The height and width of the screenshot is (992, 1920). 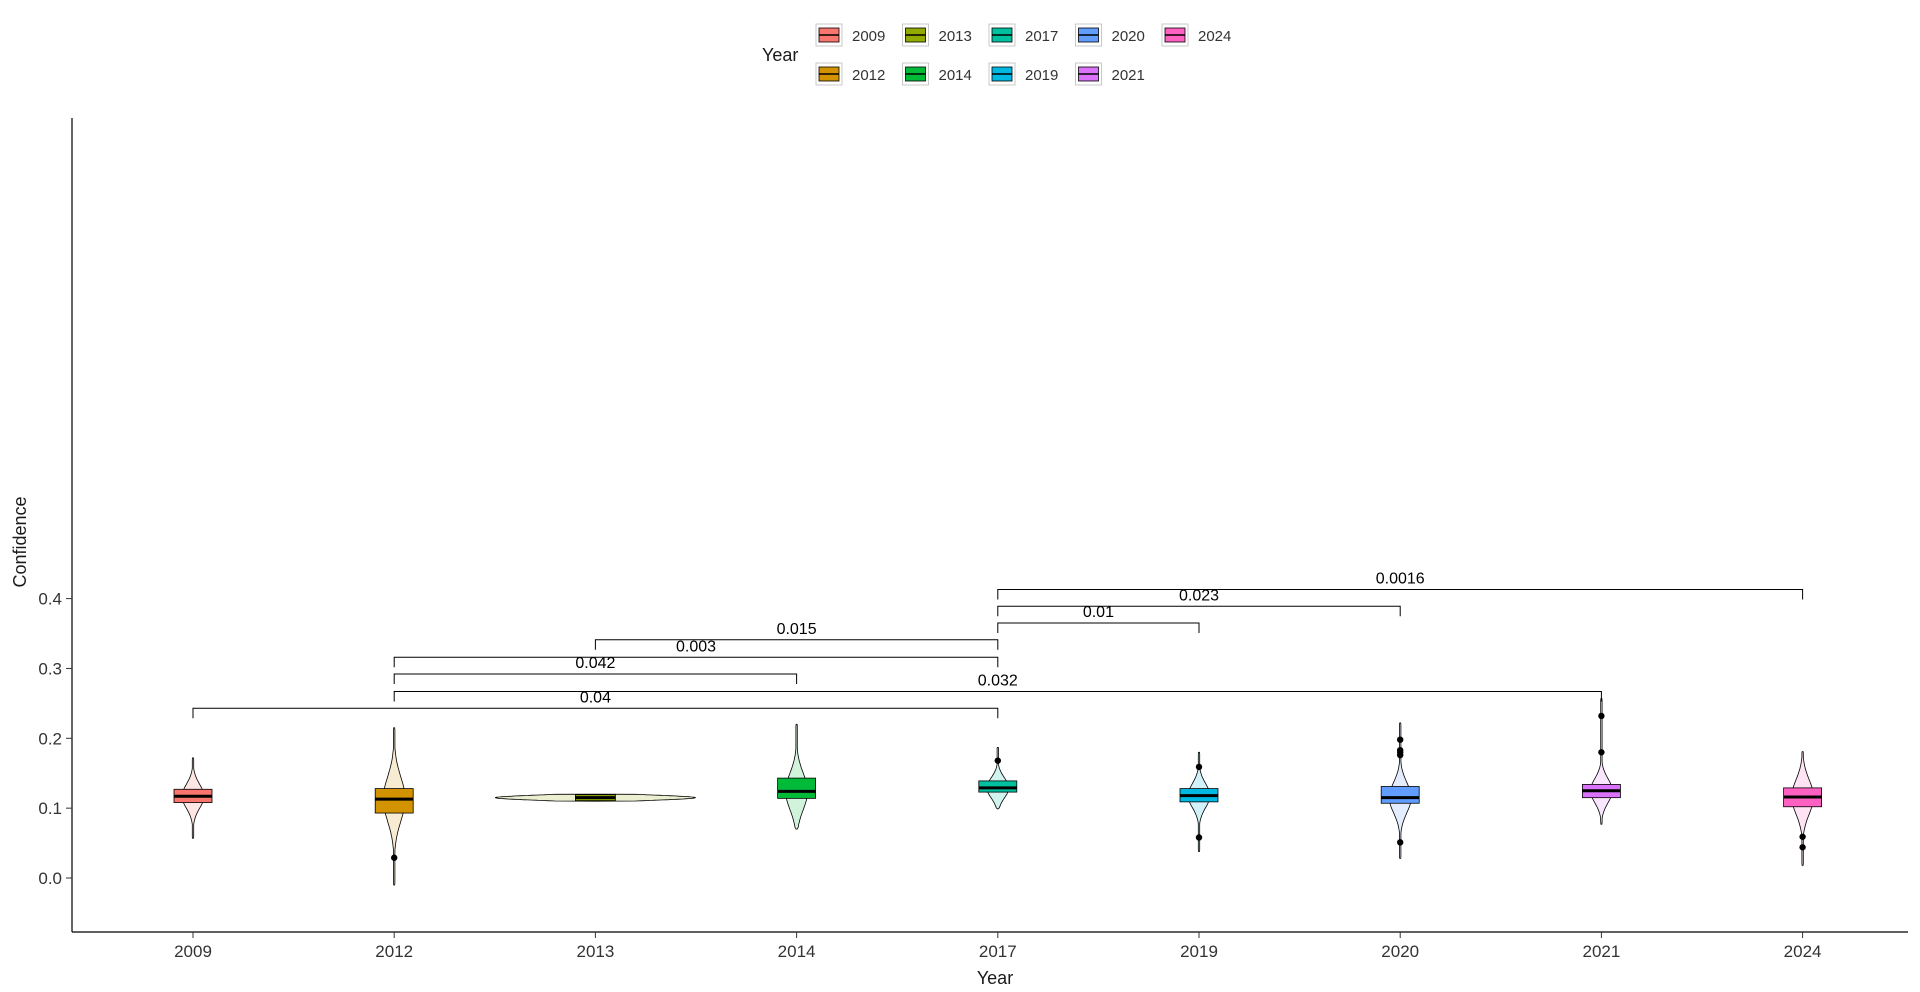 What do you see at coordinates (868, 36) in the screenshot?
I see `legend-label: 2009` at bounding box center [868, 36].